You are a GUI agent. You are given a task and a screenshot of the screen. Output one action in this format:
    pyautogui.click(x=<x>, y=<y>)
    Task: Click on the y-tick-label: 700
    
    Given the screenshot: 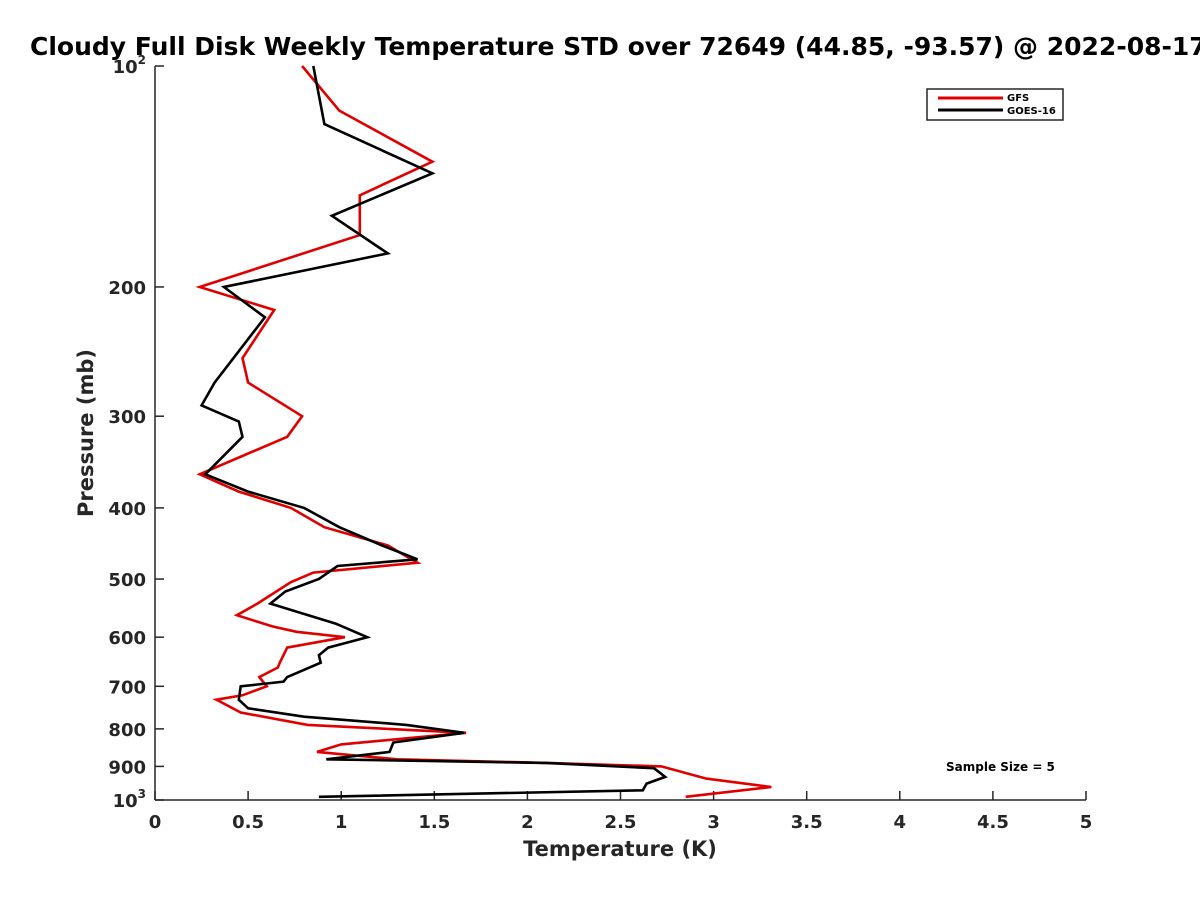 What is the action you would take?
    pyautogui.click(x=127, y=687)
    